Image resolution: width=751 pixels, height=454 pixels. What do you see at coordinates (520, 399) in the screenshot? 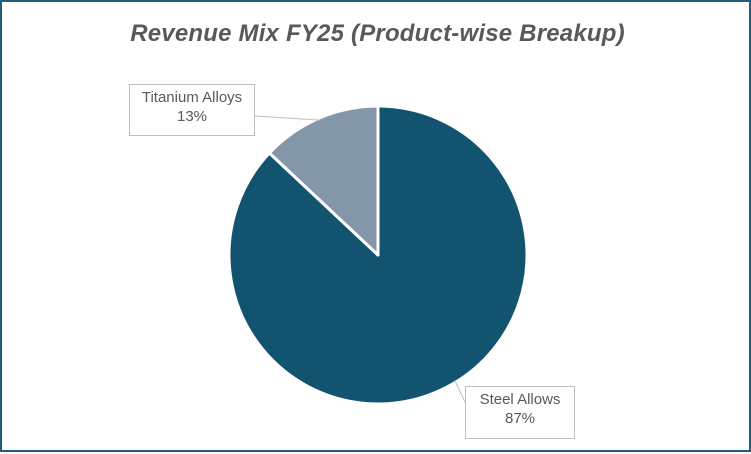
I see `slice-label-name: Steel Allows` at bounding box center [520, 399].